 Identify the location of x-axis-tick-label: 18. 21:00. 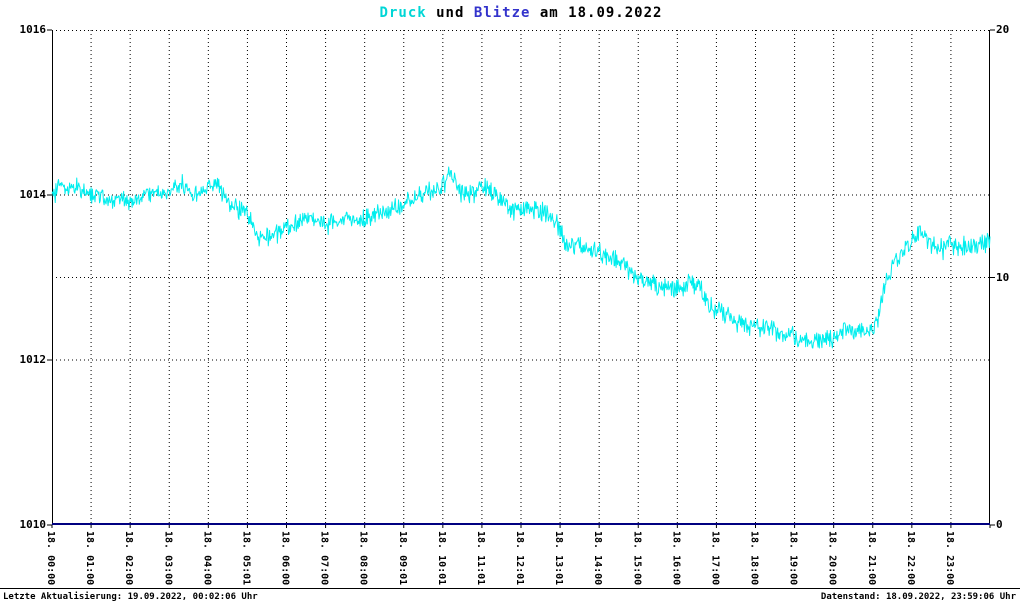
(871, 558).